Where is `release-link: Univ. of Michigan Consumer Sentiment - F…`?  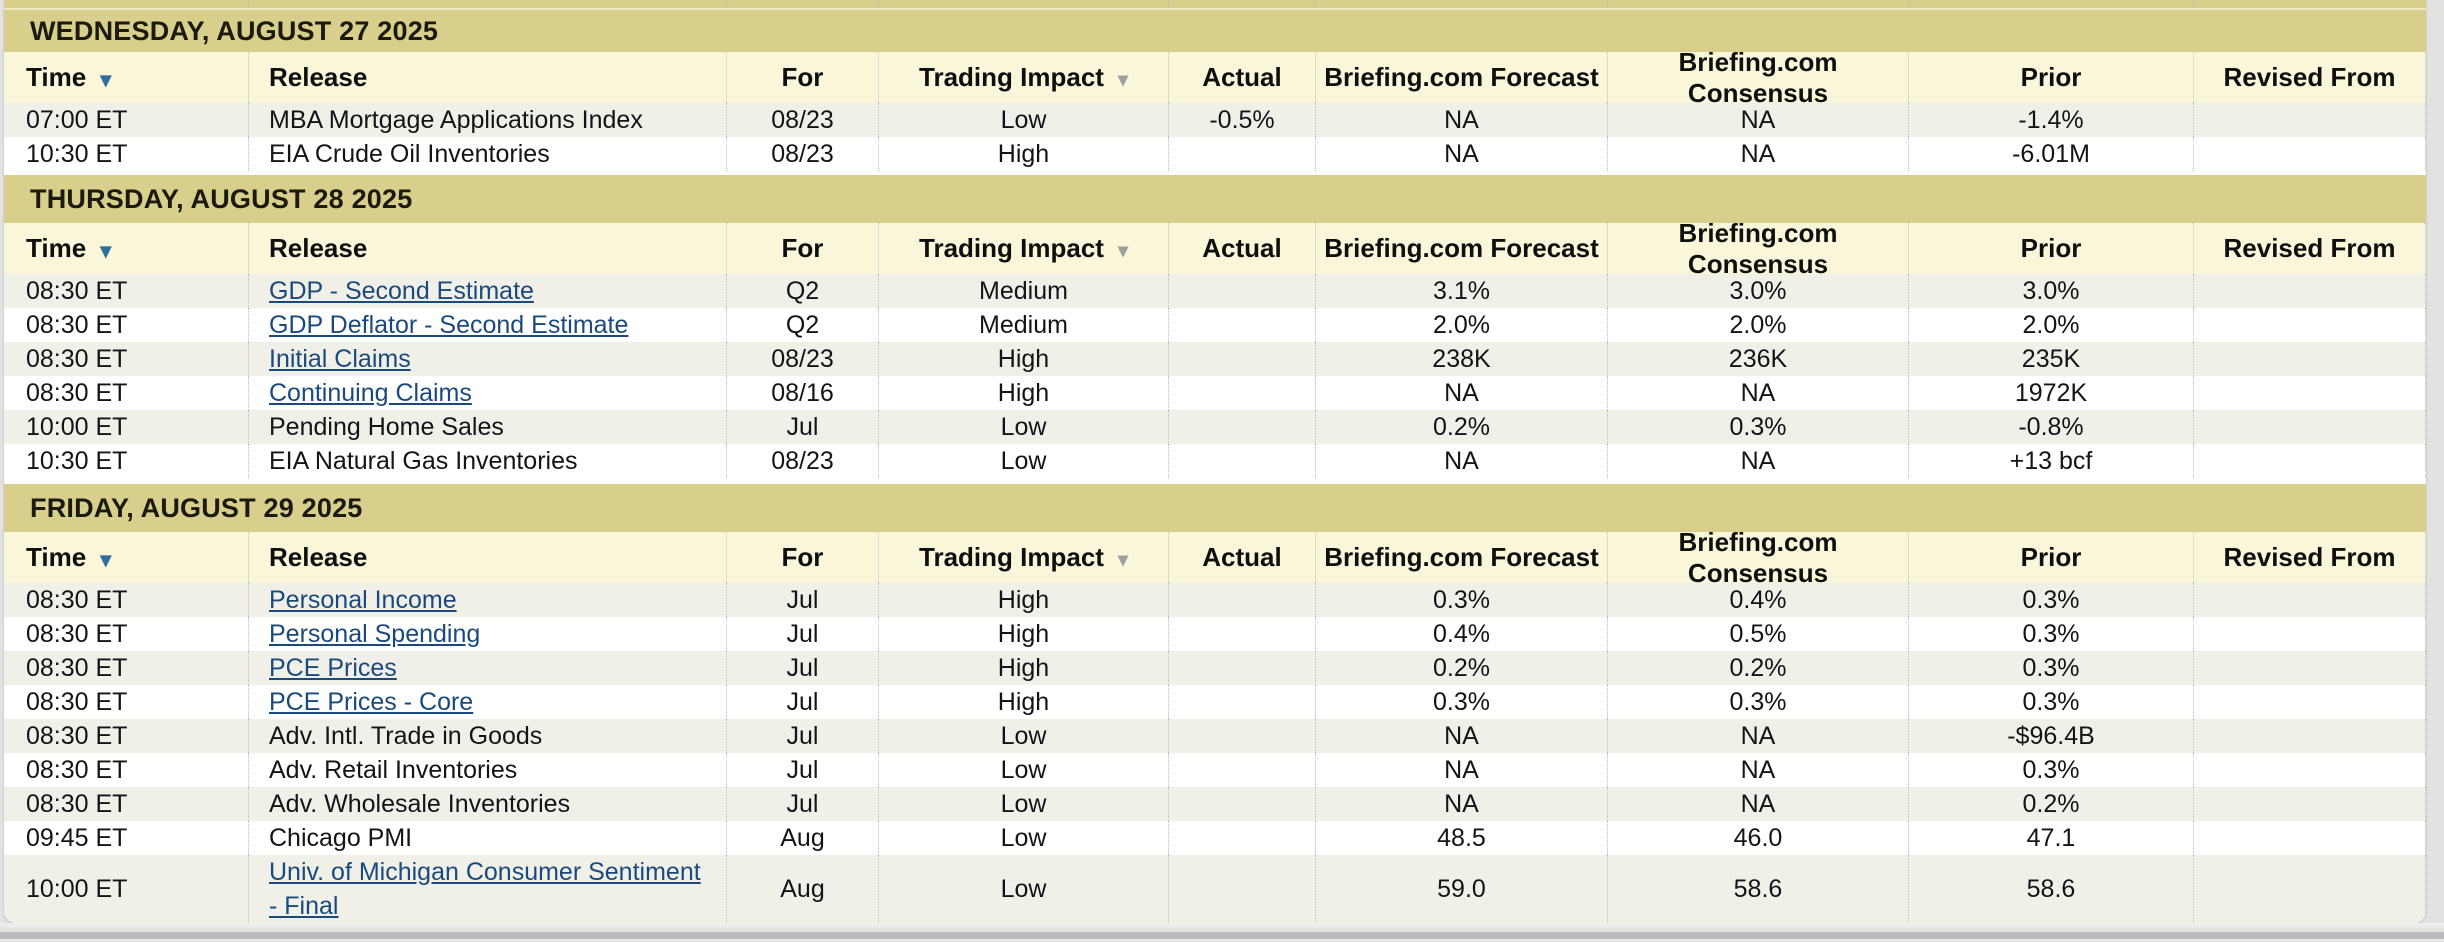 release-link: Univ. of Michigan Consumer Sentiment - F… is located at coordinates (485, 889).